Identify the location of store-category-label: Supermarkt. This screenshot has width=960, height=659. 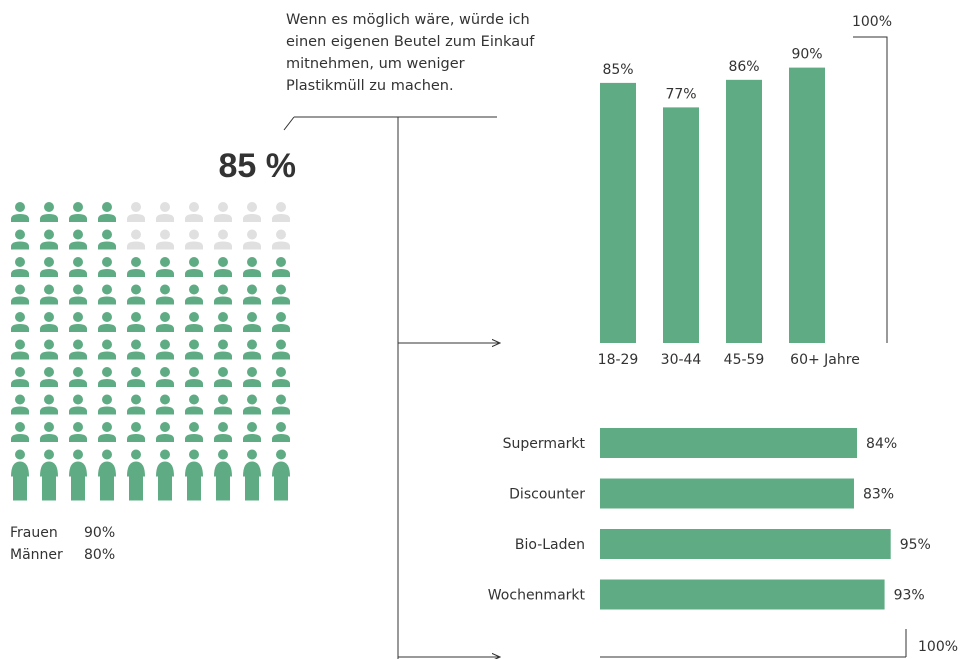
(544, 444).